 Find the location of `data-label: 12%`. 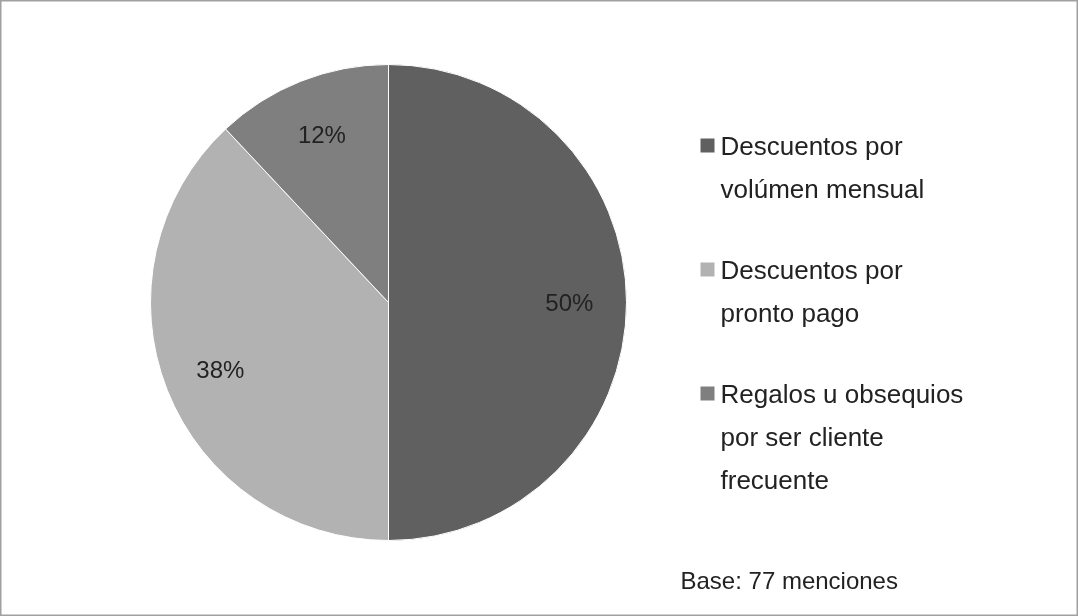

data-label: 12% is located at coordinates (321, 134).